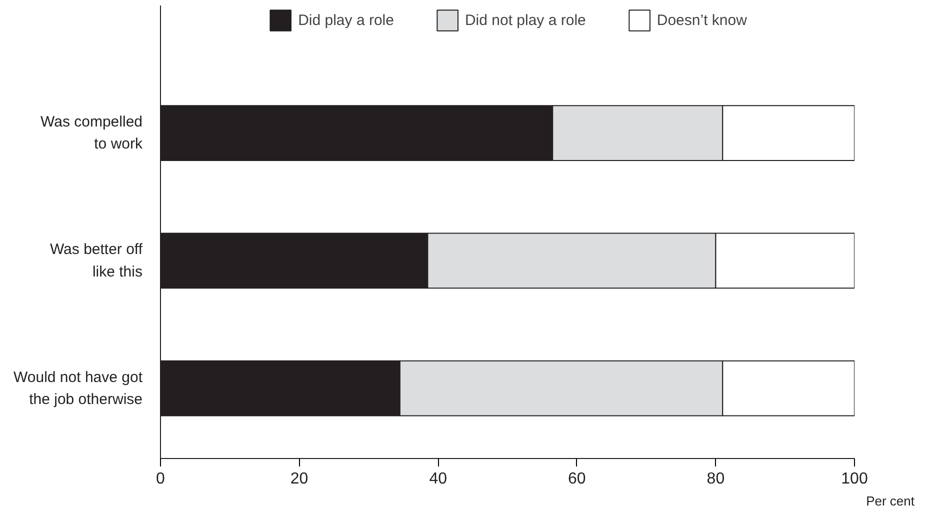  Describe the element at coordinates (91, 133) in the screenshot. I see `y-tick-label: Was compelled to work` at that location.